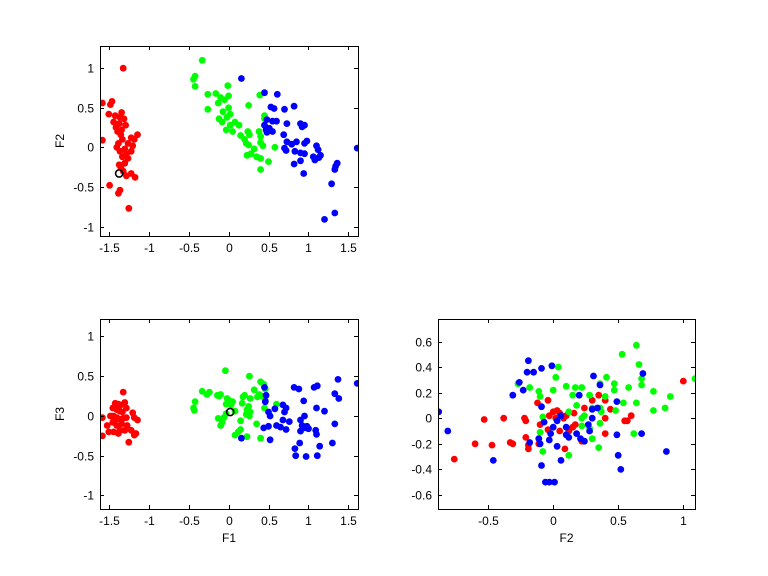 This screenshot has width=768, height=576. Describe the element at coordinates (566, 413) in the screenshot. I see `data-points` at that location.